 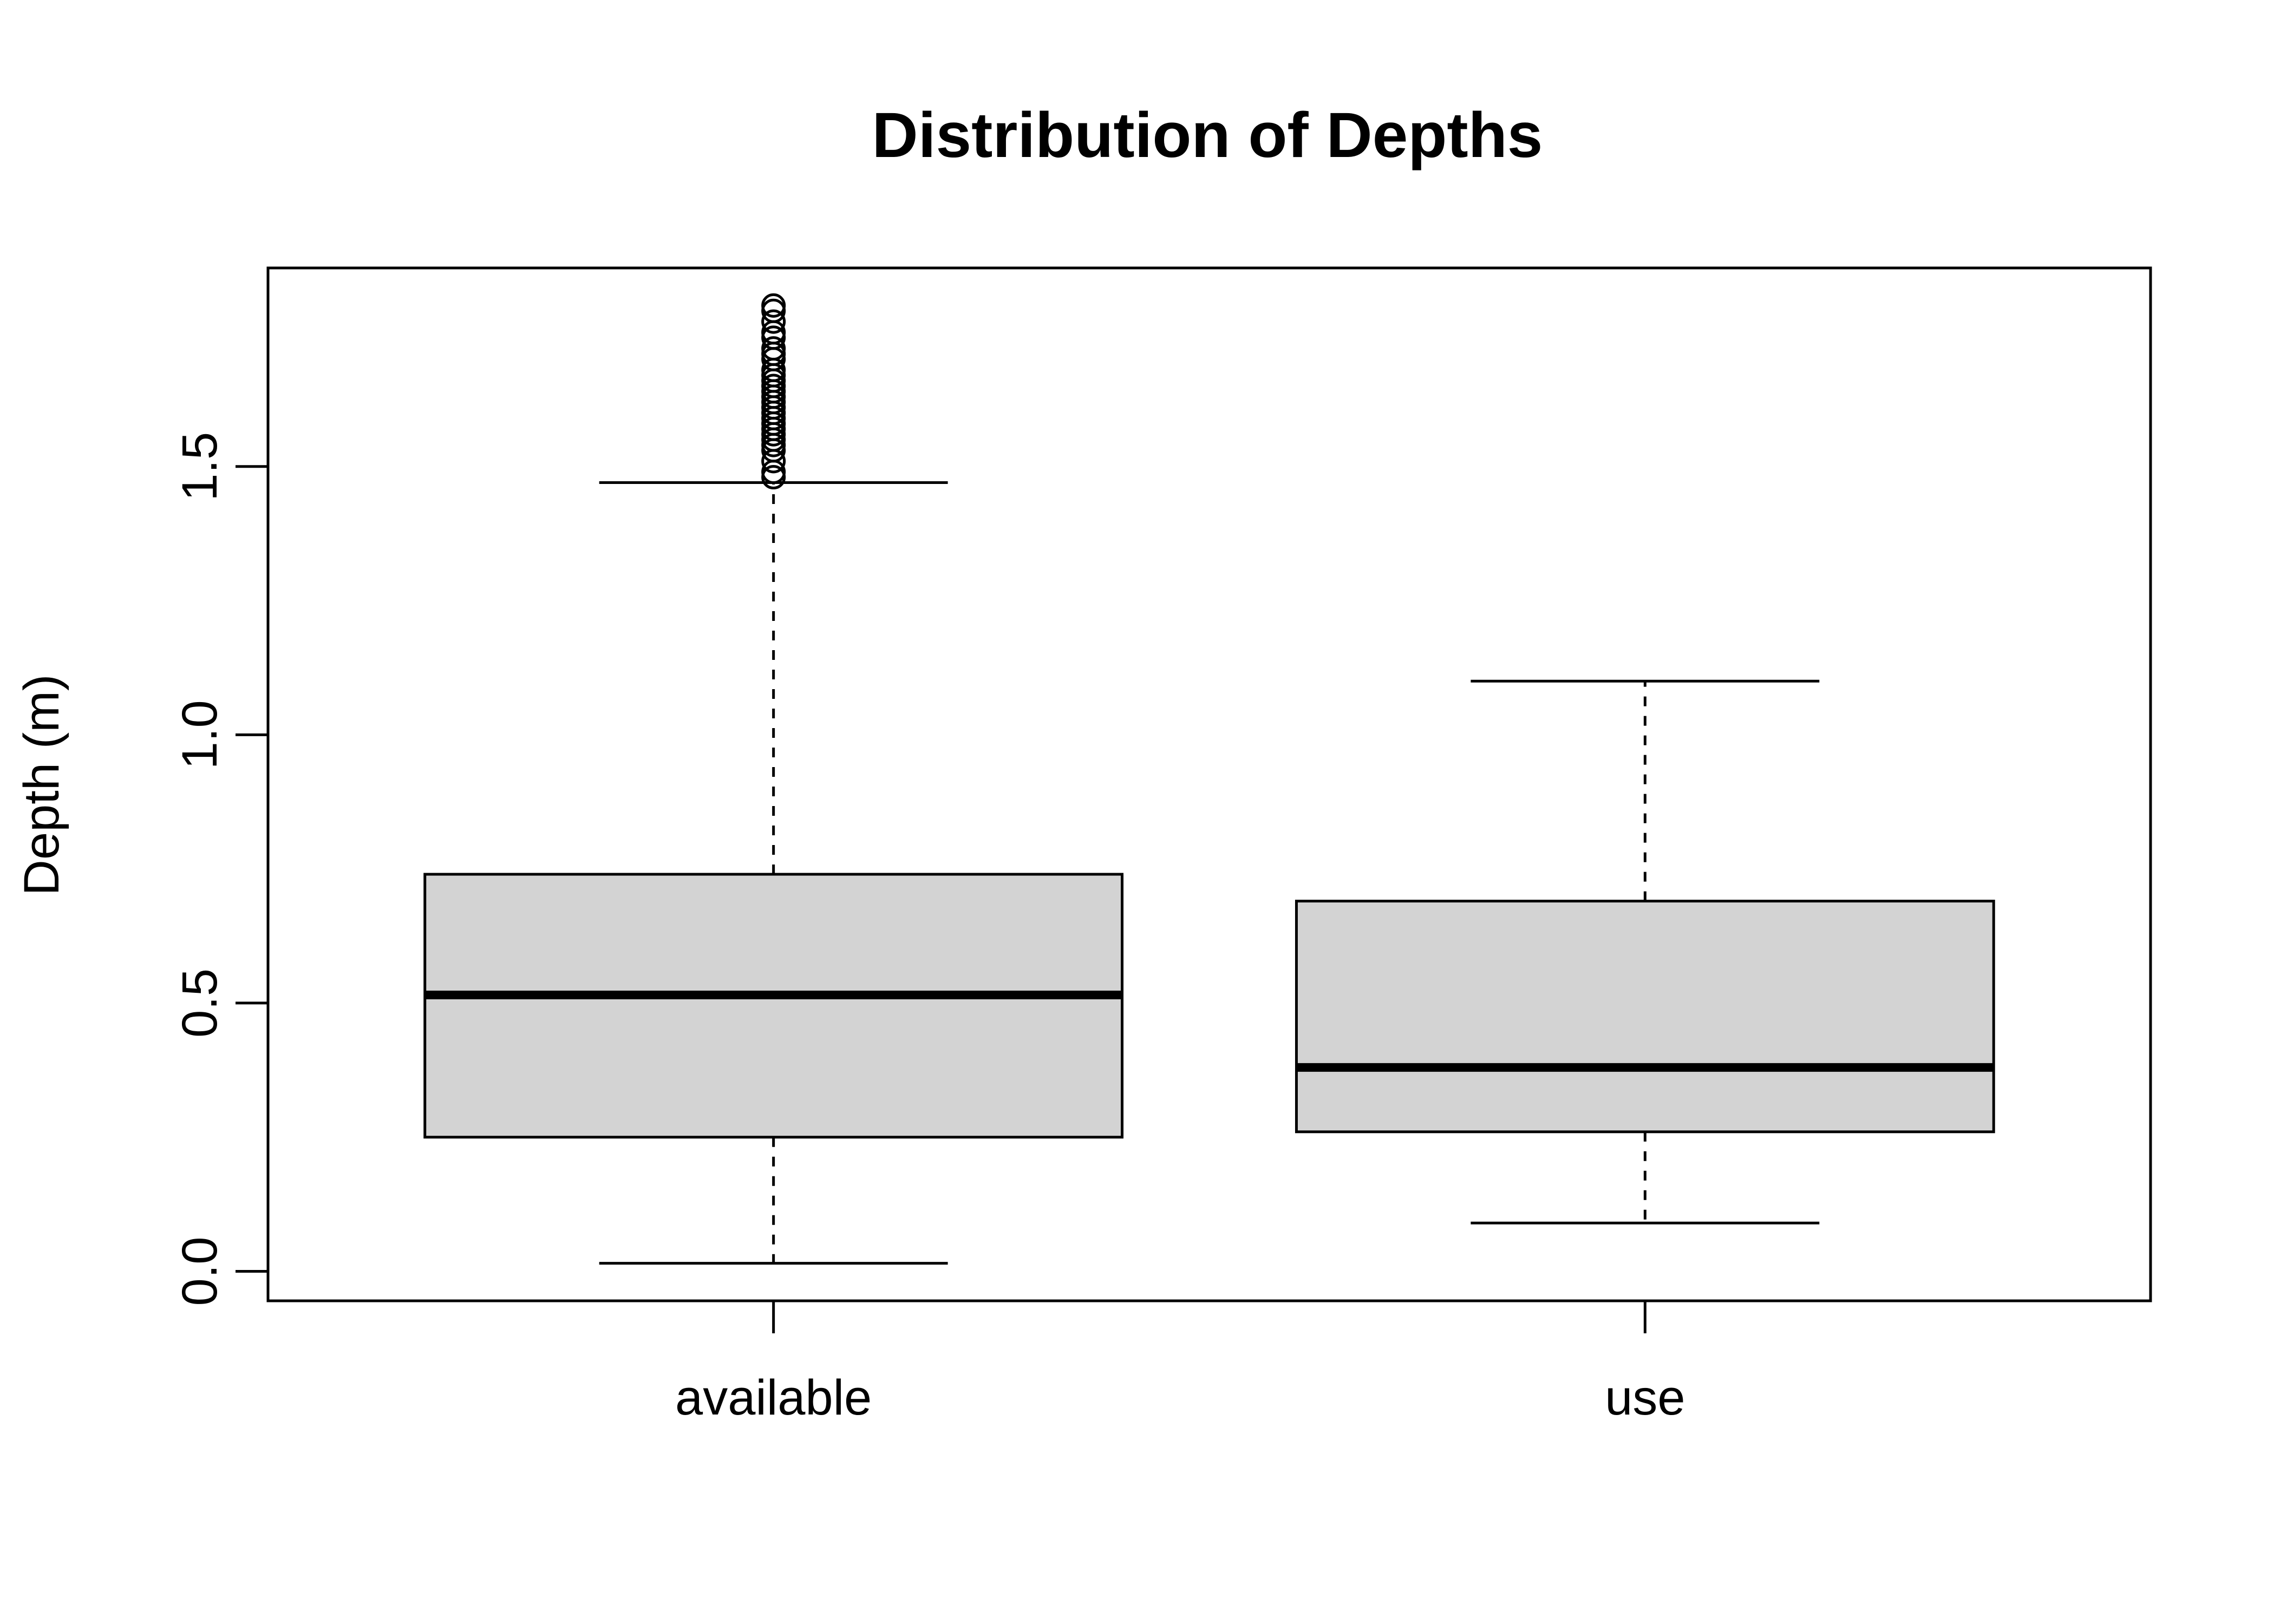 What do you see at coordinates (774, 1398) in the screenshot?
I see `x-tick-label: available` at bounding box center [774, 1398].